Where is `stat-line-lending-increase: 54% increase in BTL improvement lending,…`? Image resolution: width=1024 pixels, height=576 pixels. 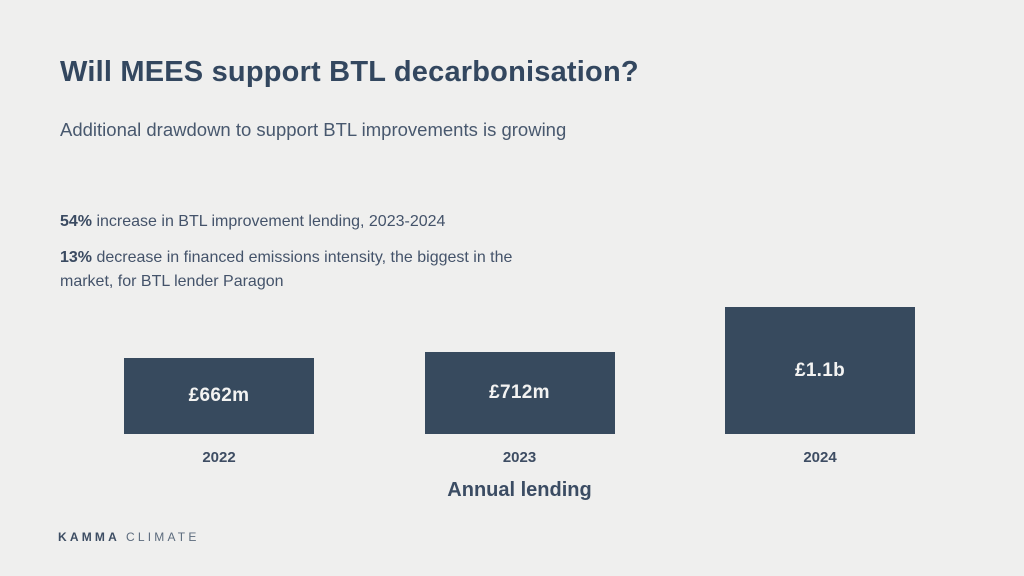 stat-line-lending-increase: 54% increase in BTL improvement lending,… is located at coordinates (290, 222).